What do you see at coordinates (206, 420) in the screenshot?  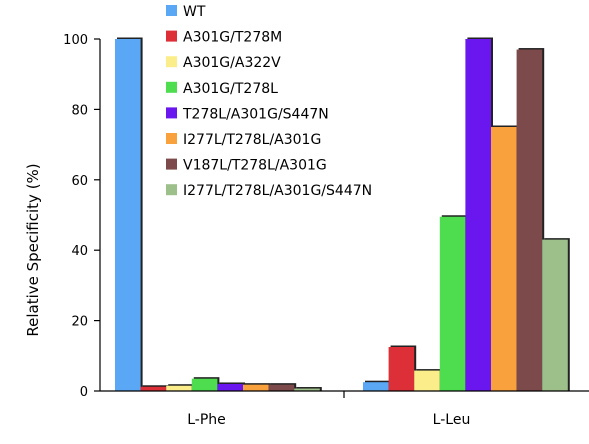 I see `x-category-label: L-Phe` at bounding box center [206, 420].